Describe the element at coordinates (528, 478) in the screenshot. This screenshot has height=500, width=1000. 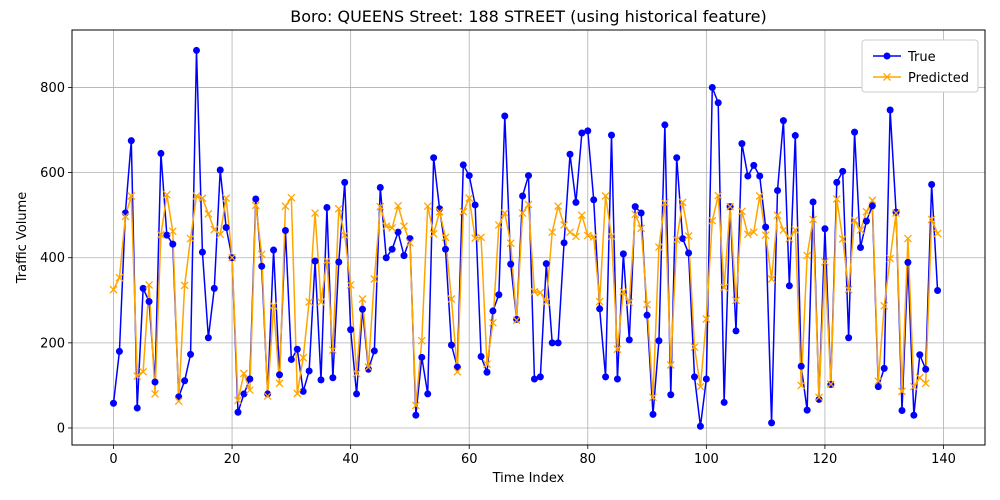
I see `x-axis-label: Time Index` at that location.